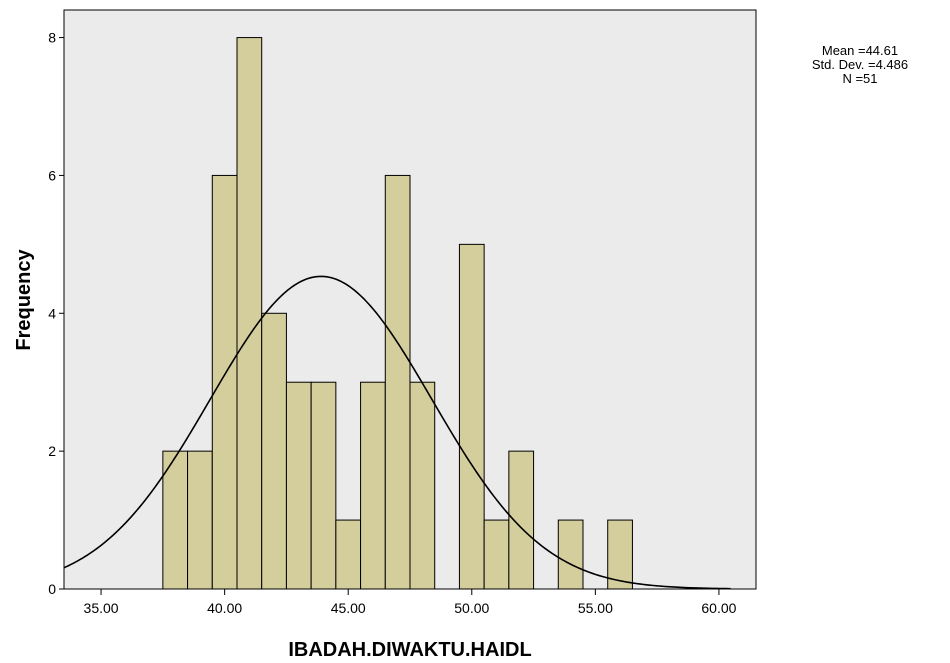  I want to click on y-tick-label: 4, so click(52, 313).